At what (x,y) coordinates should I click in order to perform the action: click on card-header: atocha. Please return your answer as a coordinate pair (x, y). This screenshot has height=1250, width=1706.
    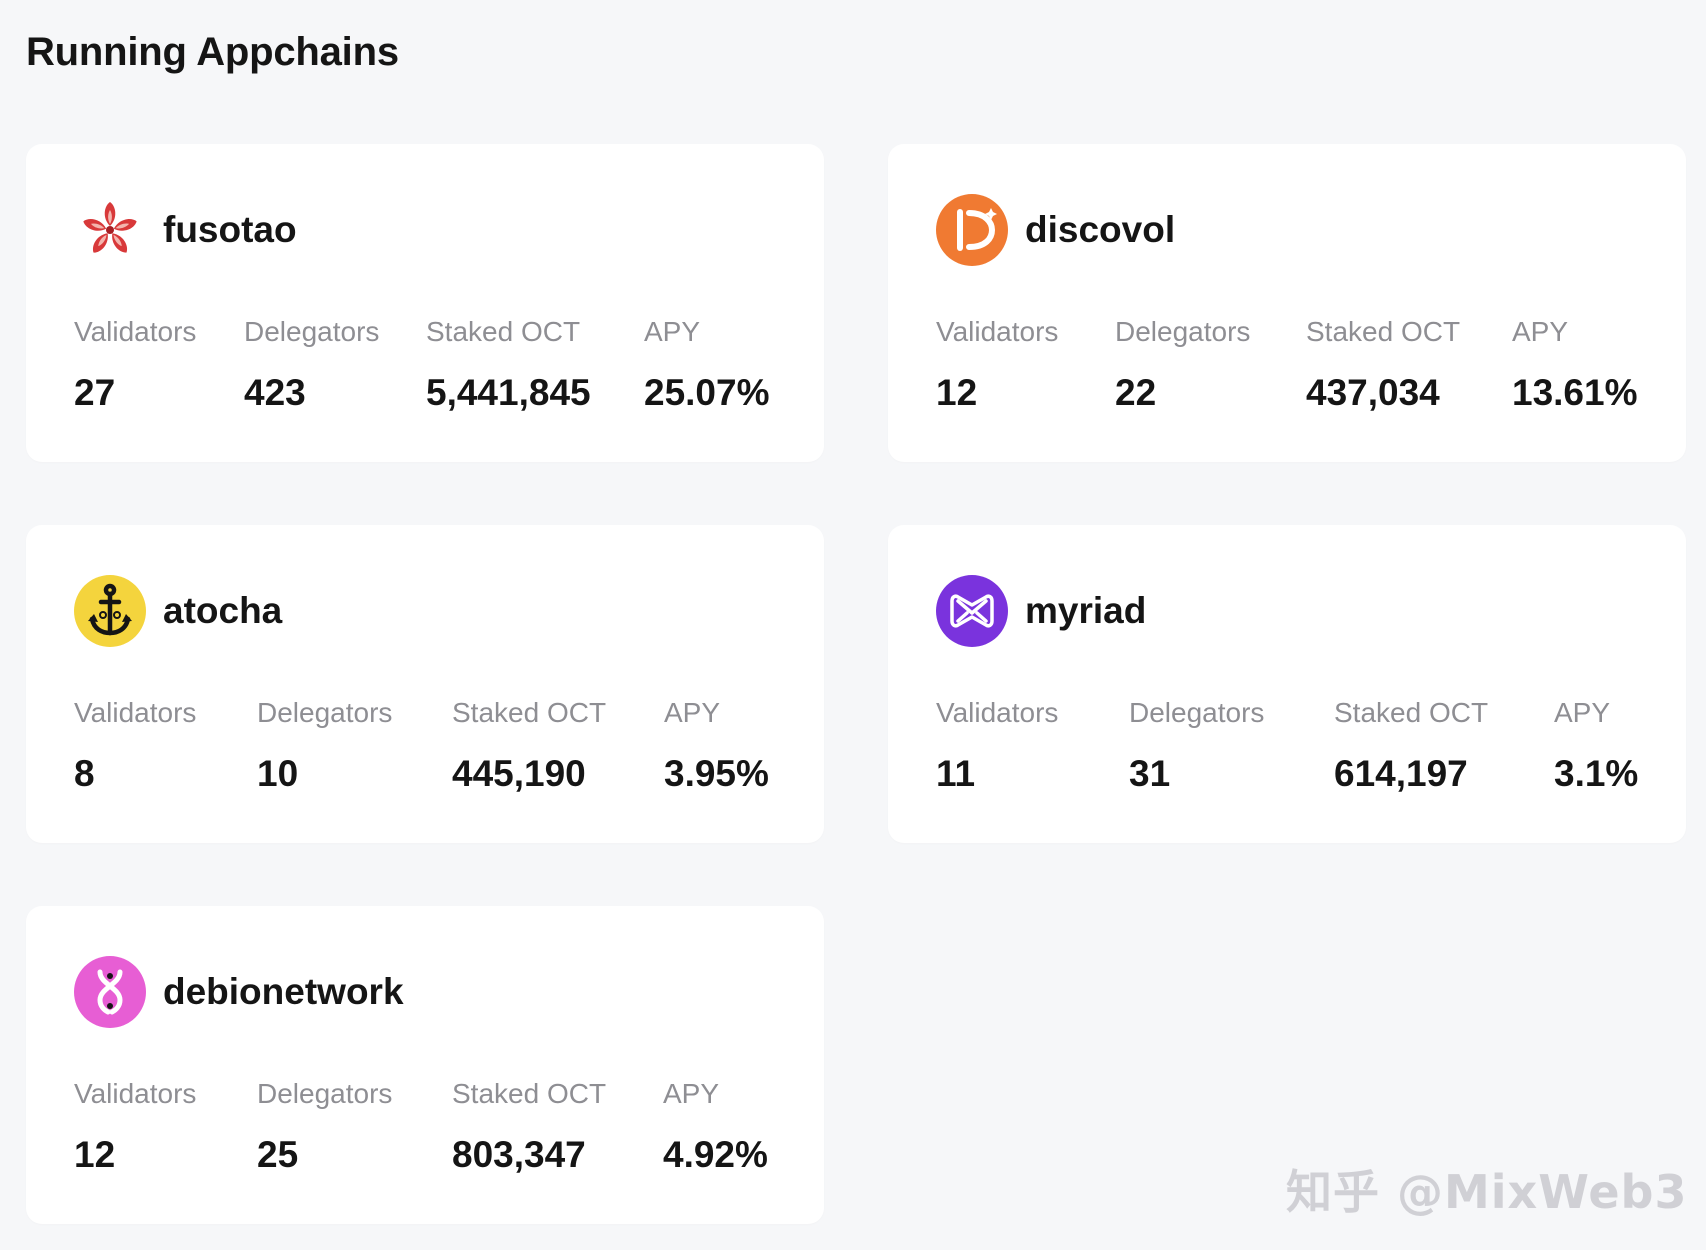
    Looking at the image, I should click on (178, 611).